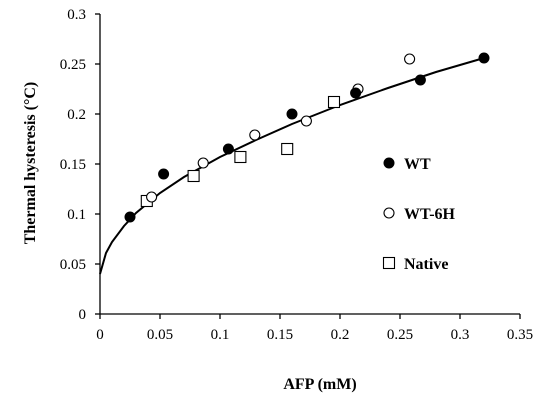 This screenshot has height=395, width=560. What do you see at coordinates (83, 315) in the screenshot?
I see `y-tick-label: 0` at bounding box center [83, 315].